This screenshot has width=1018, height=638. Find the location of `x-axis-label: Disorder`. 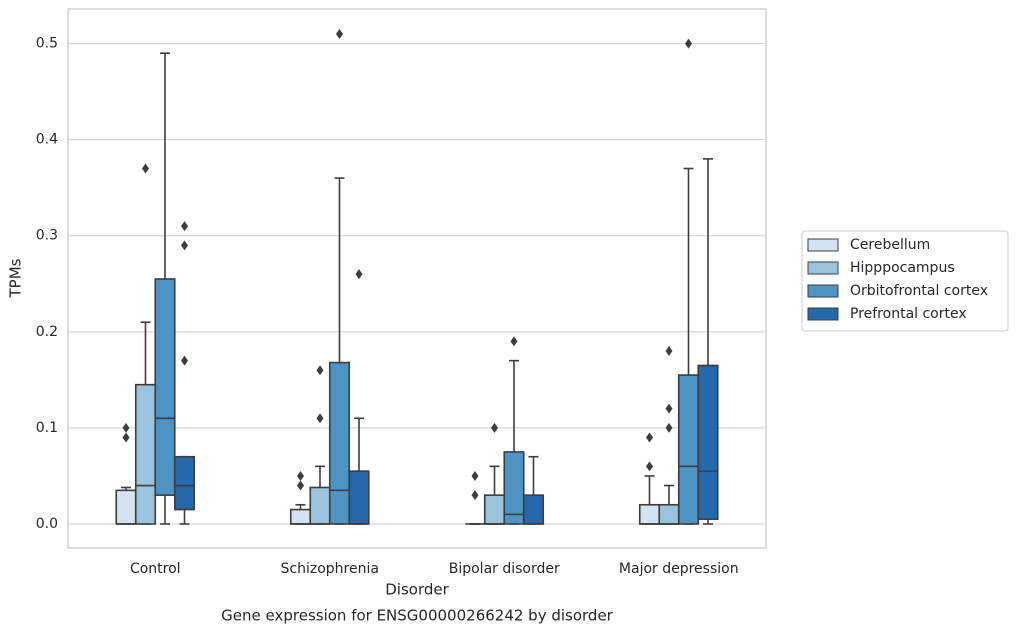

x-axis-label: Disorder is located at coordinates (417, 590).